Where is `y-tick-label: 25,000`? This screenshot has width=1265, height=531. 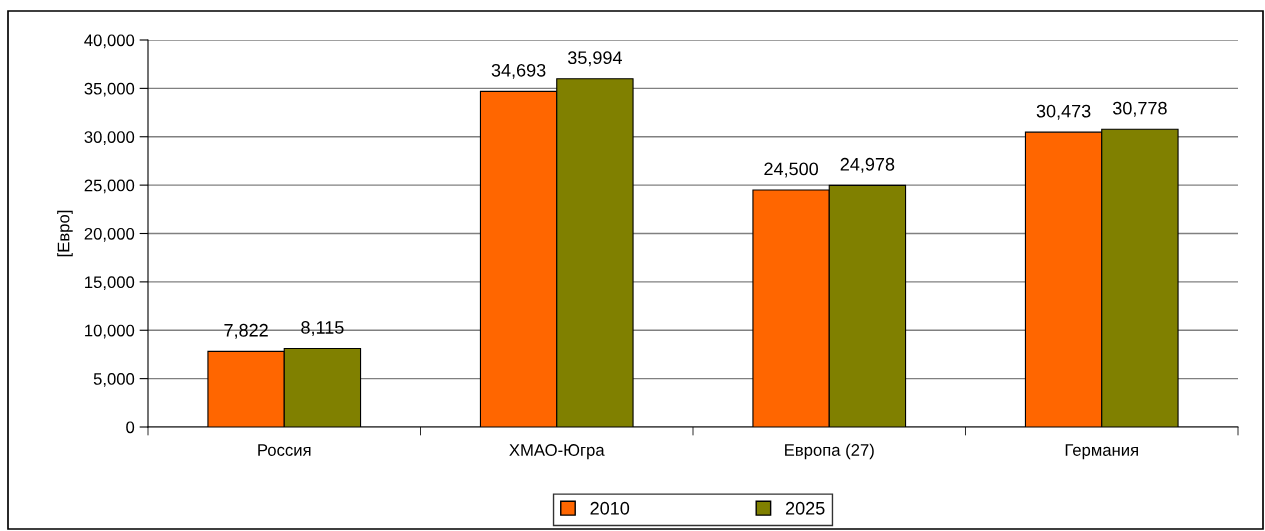
y-tick-label: 25,000 is located at coordinates (109, 186).